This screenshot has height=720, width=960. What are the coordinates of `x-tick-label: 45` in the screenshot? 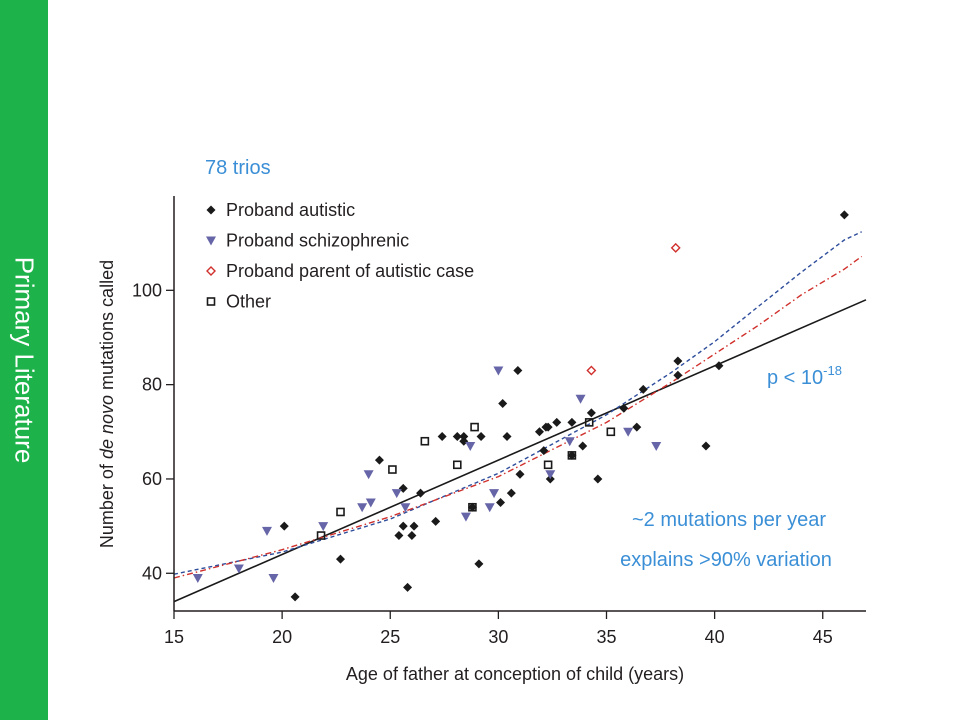 It's located at (823, 637).